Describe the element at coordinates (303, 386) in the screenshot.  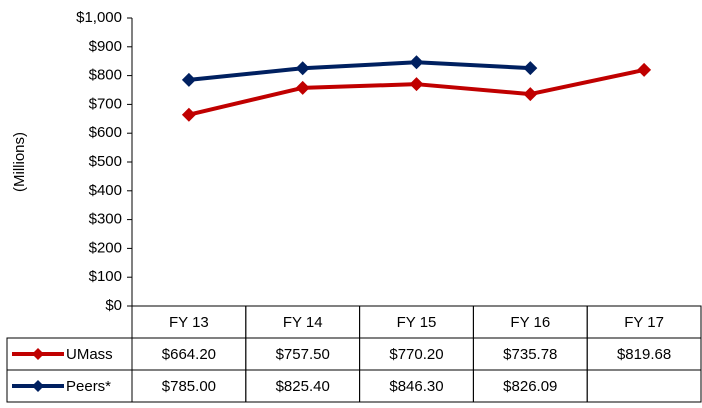
I see `data-label: $825.40` at that location.